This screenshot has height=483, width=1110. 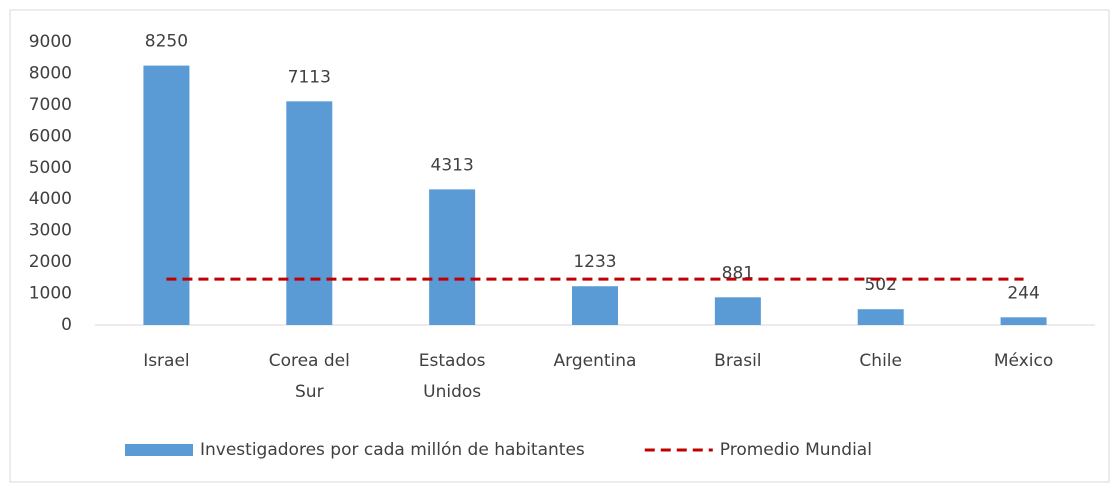 I want to click on x-tick-label: Estados Unidos, so click(x=452, y=376).